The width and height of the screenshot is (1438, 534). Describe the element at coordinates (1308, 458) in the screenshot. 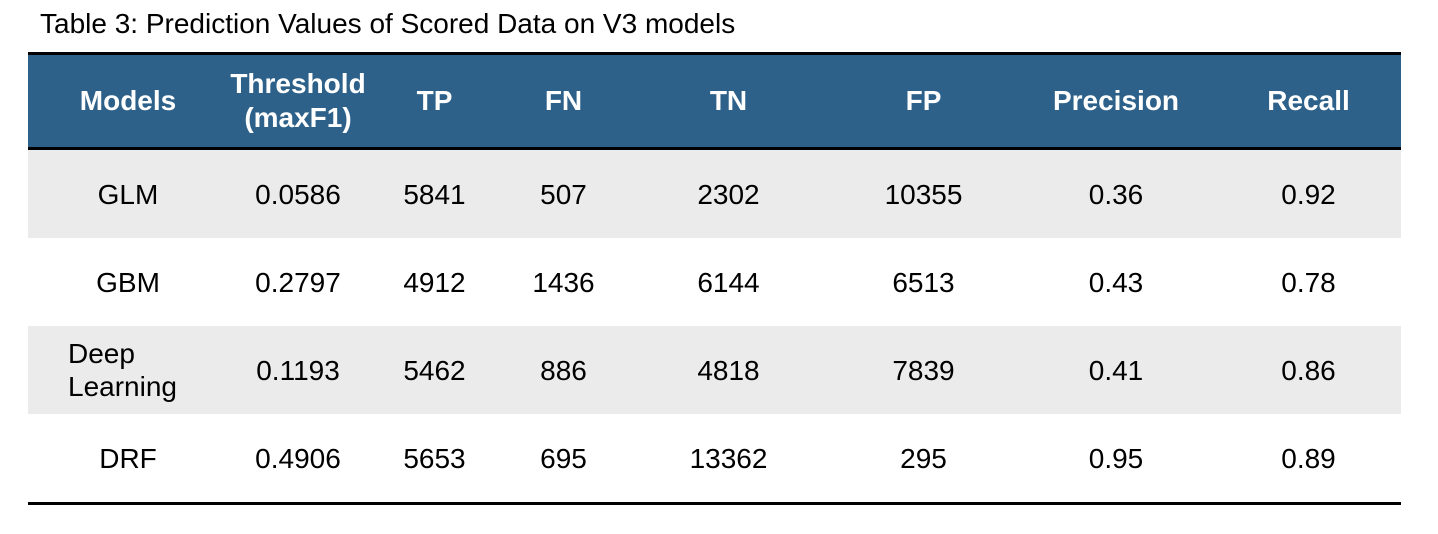

I see `cell-recall: 0.89` at that location.